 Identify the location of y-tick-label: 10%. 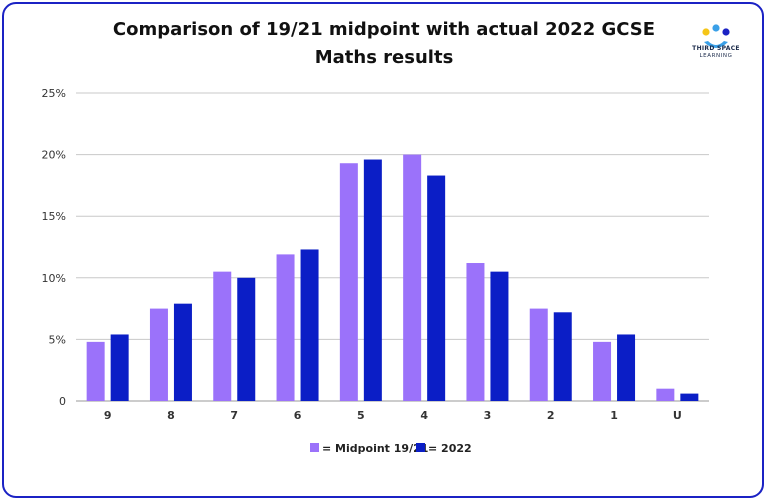
(54, 278).